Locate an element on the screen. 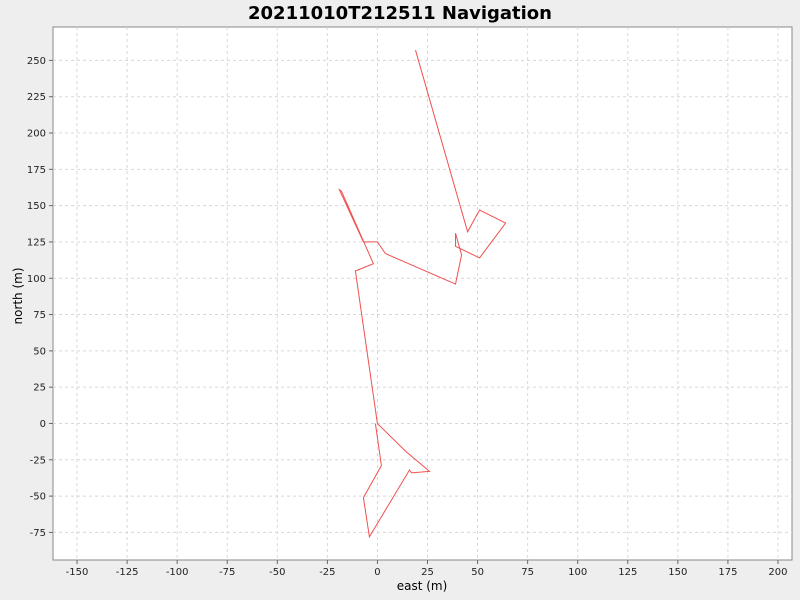 Image resolution: width=800 pixels, height=600 pixels. x-tick-label: 25 is located at coordinates (427, 572).